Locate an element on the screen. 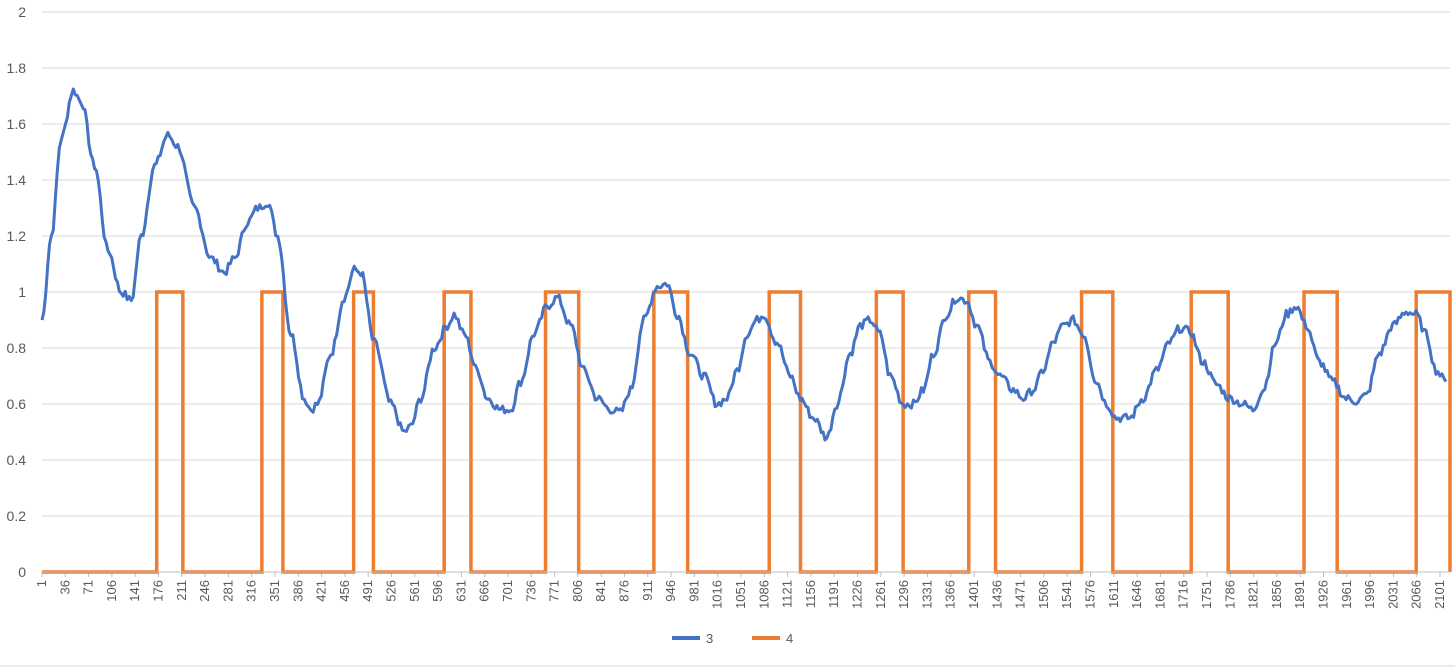 This screenshot has width=1455, height=668. x-tick-label: 771 is located at coordinates (554, 591).